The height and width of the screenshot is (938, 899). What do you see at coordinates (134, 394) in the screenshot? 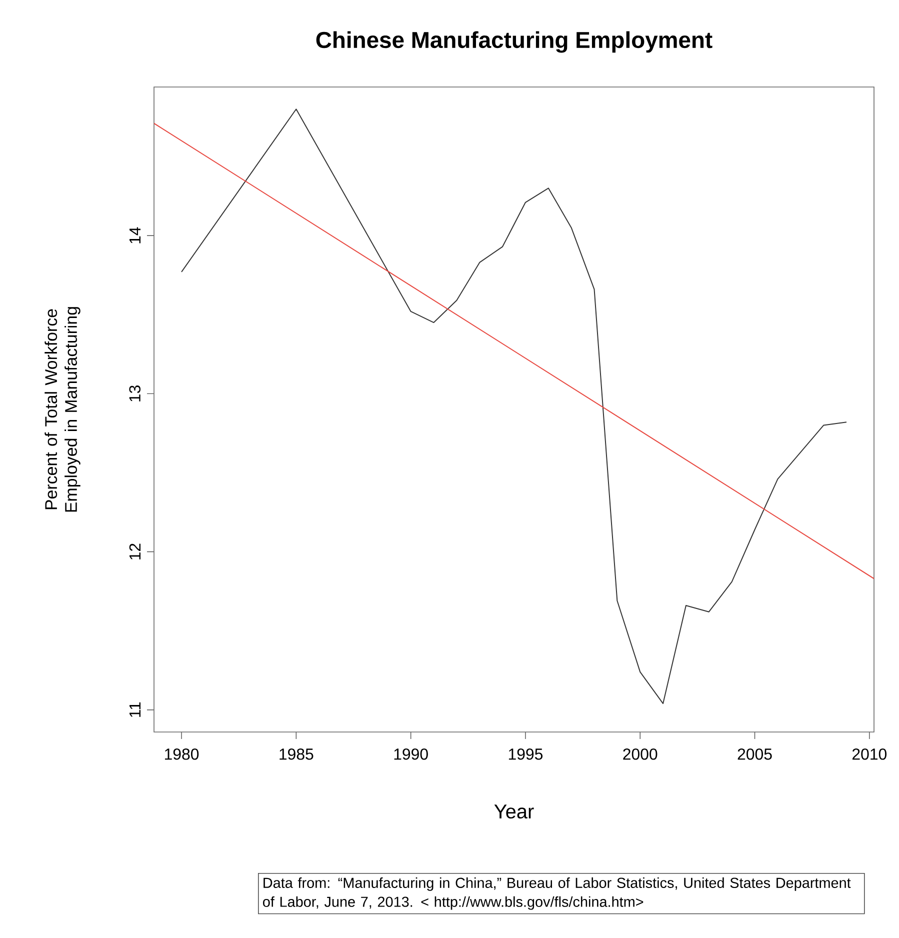
I see `y-tick-label: 13` at bounding box center [134, 394].